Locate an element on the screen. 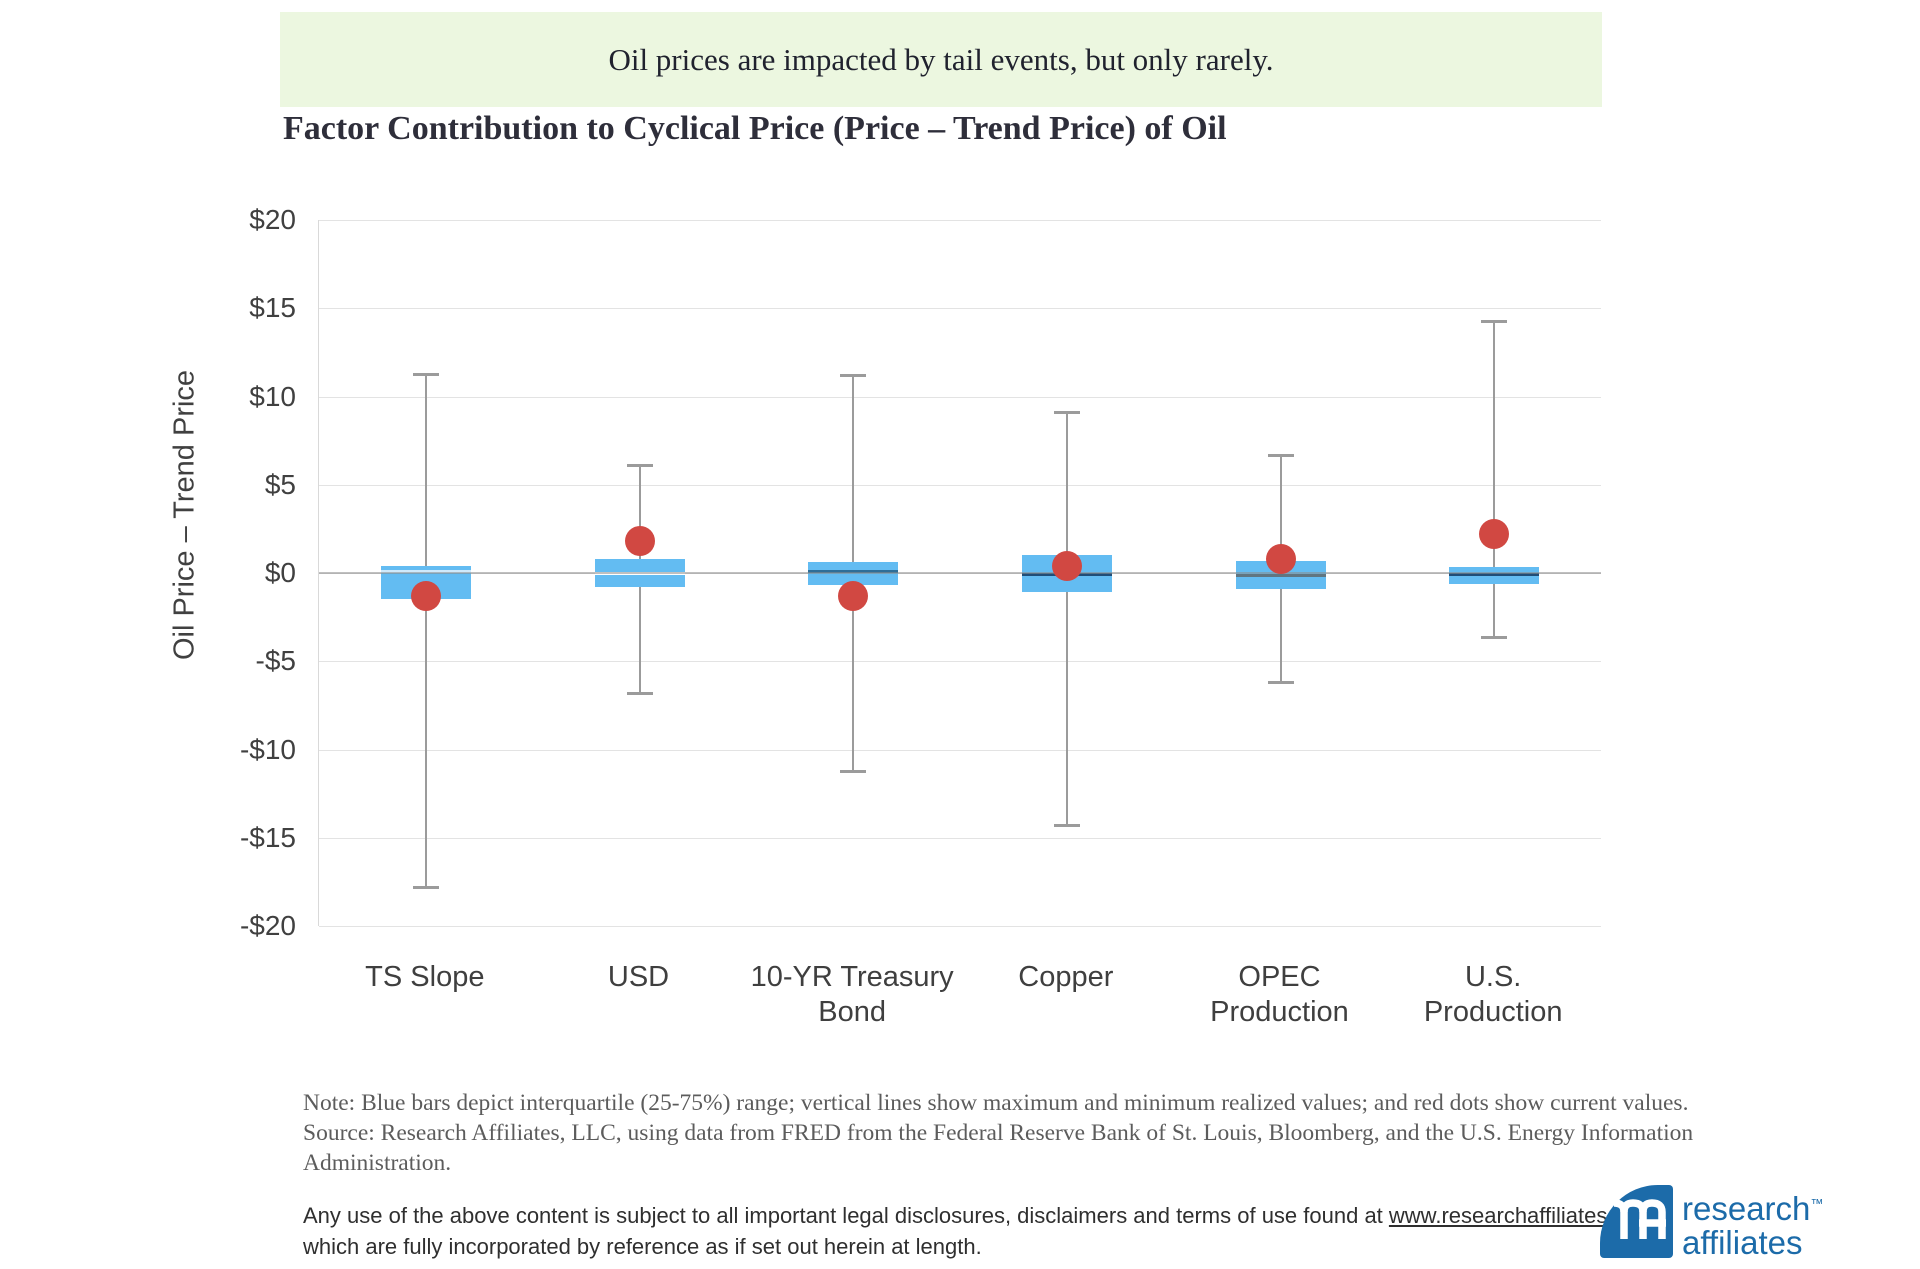 This screenshot has width=1920, height=1269. logo-mark-icon is located at coordinates (1636, 1221).